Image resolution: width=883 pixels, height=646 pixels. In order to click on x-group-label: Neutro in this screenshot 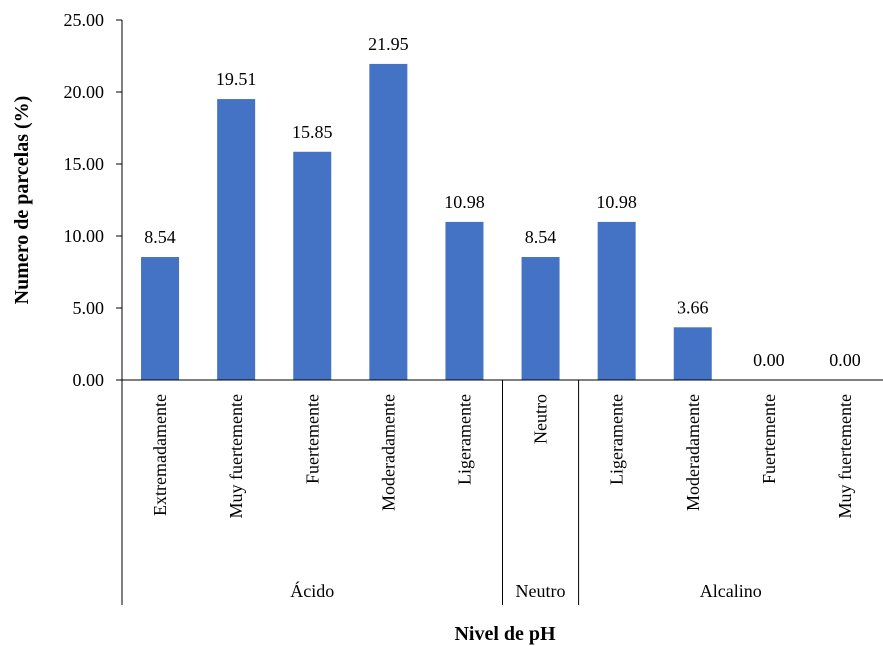, I will do `click(541, 591)`.